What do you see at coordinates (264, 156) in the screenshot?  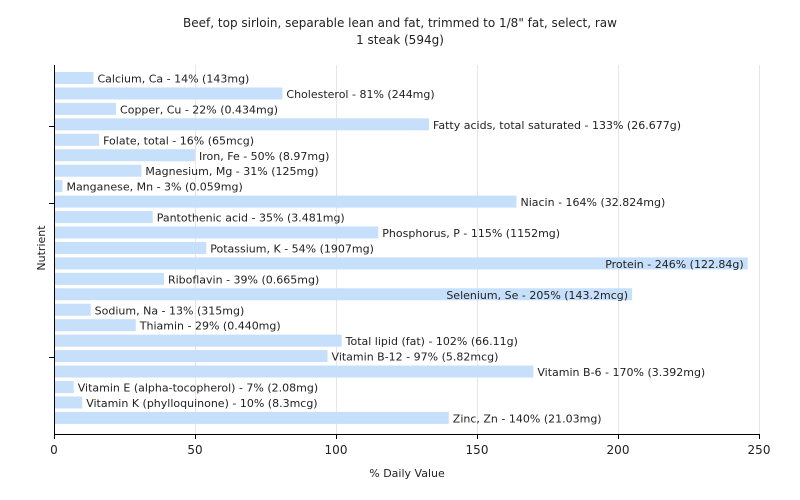 I see `bar-label: Iron, Fe - 50% (8.97mg)` at bounding box center [264, 156].